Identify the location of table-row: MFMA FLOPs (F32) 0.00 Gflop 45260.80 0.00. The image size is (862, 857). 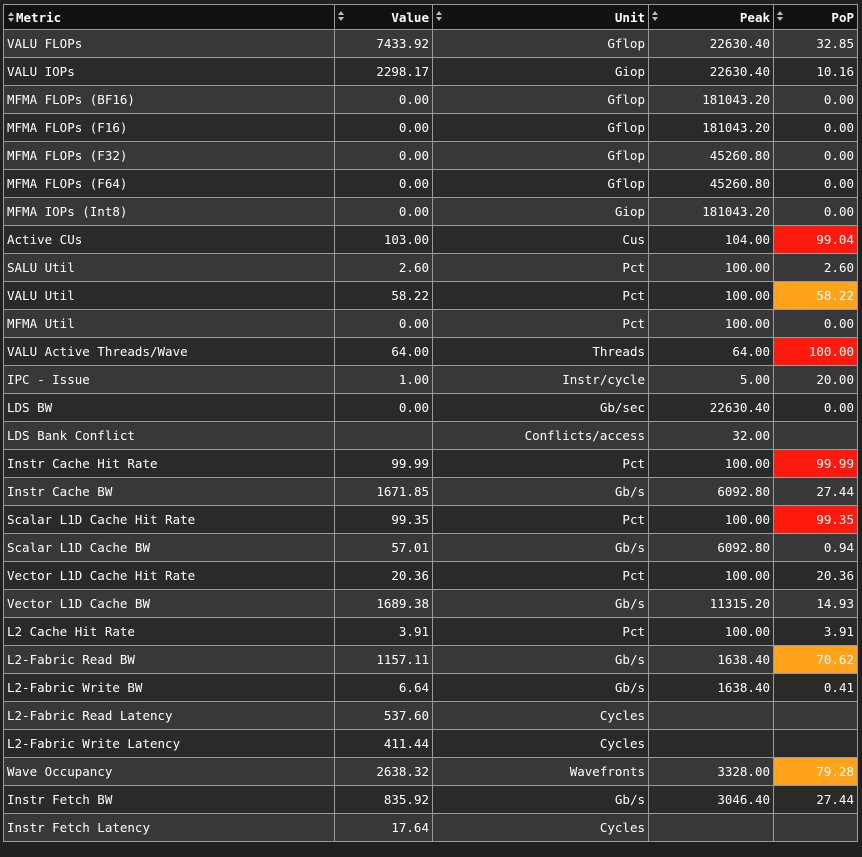
(430, 155).